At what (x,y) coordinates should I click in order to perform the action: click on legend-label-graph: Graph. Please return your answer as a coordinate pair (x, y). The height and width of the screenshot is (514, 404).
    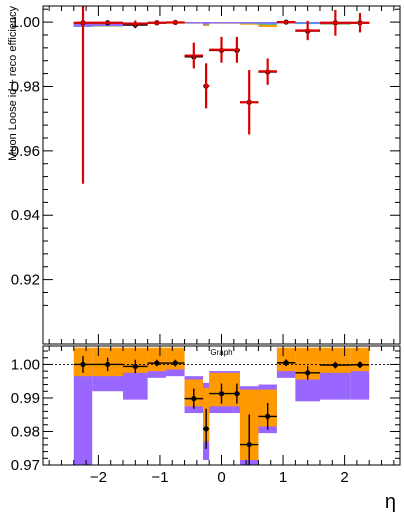
    Looking at the image, I should click on (221, 352).